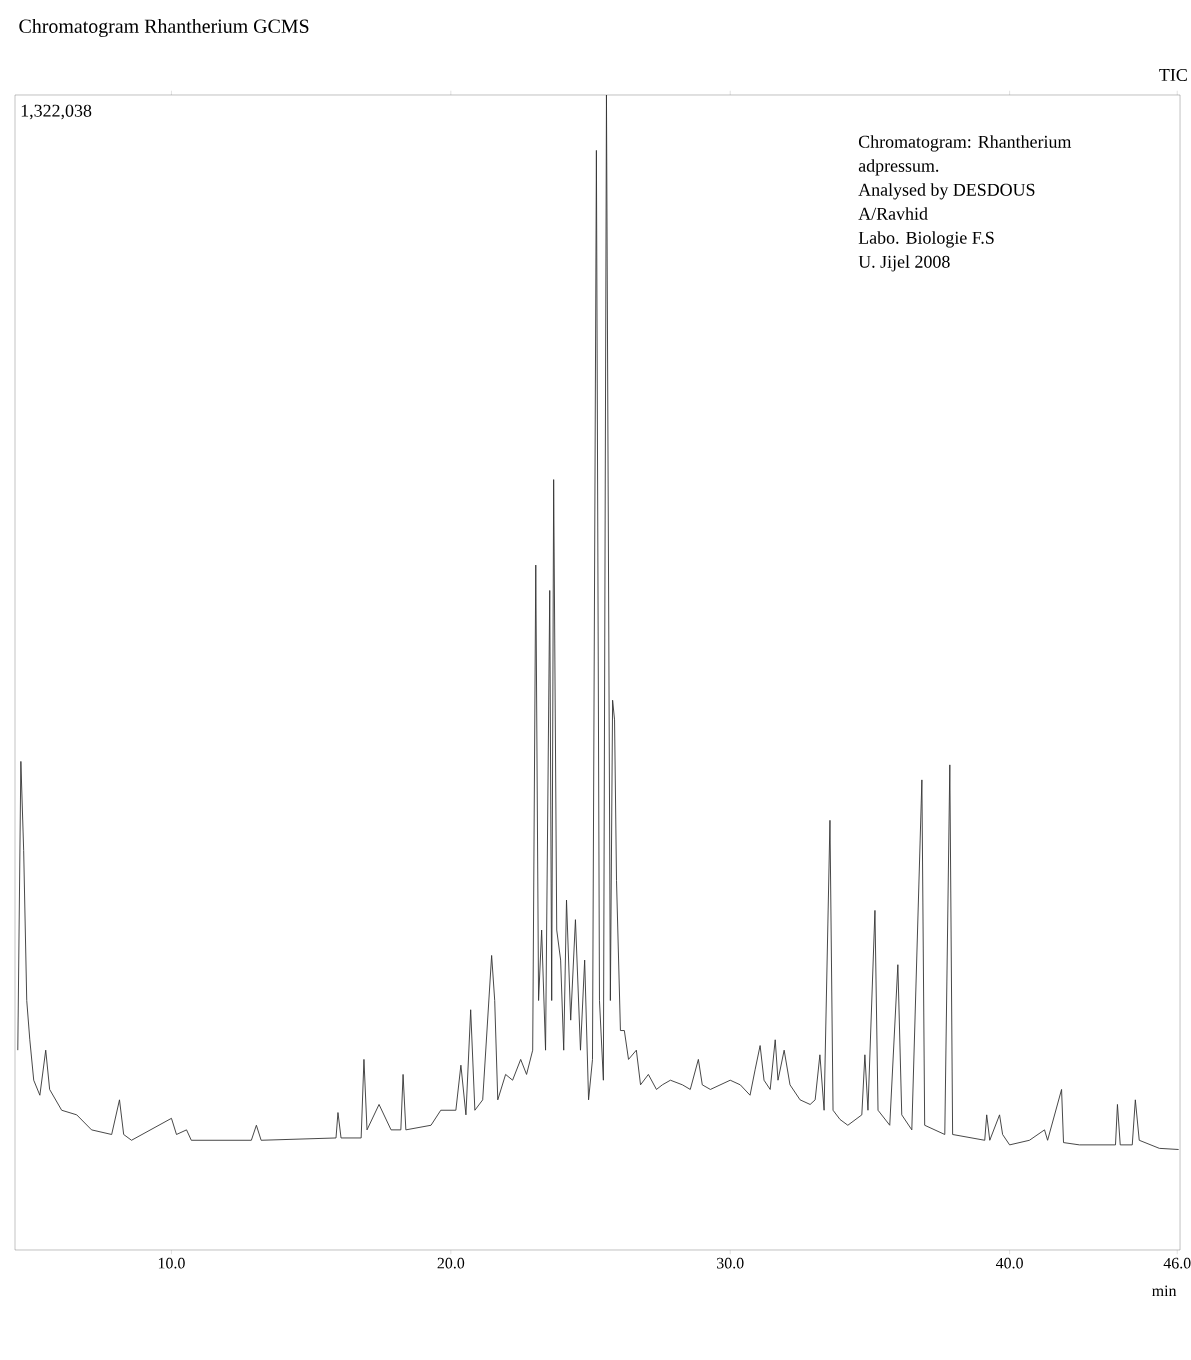 Image resolution: width=1191 pixels, height=1360 pixels. I want to click on x-tick-label: 46.0, so click(1177, 1263).